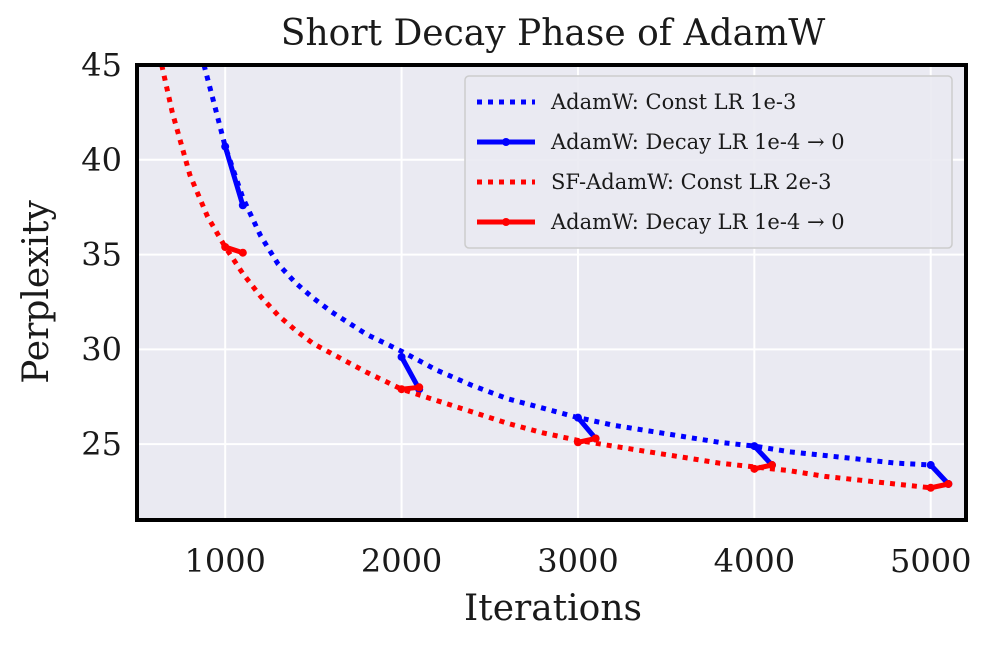 This screenshot has height=646, width=998. What do you see at coordinates (754, 561) in the screenshot?
I see `x-tick-label: 4000` at bounding box center [754, 561].